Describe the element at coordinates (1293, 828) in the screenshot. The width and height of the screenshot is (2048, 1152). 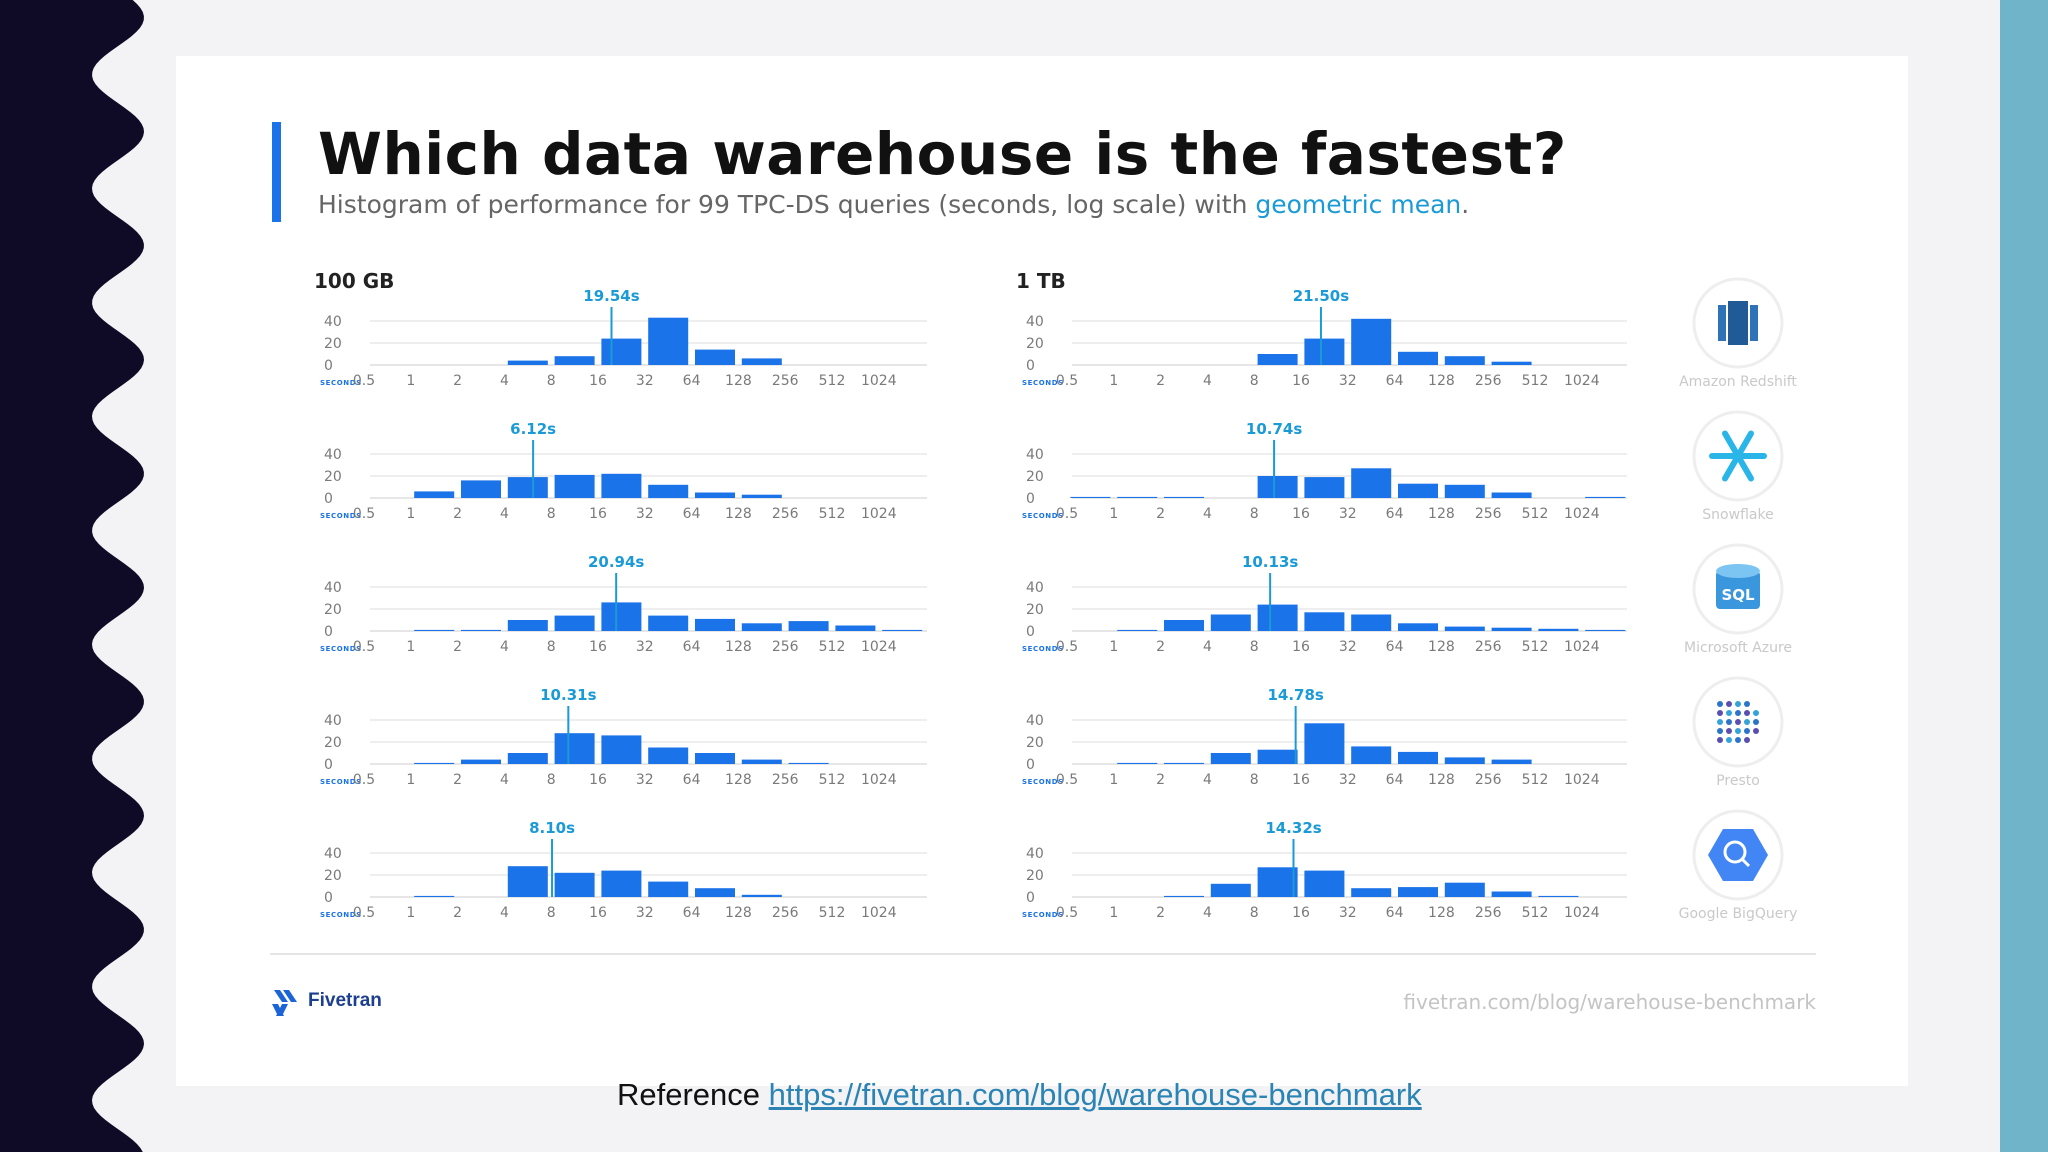
I see `geometric-mean-label: 14.32s` at that location.